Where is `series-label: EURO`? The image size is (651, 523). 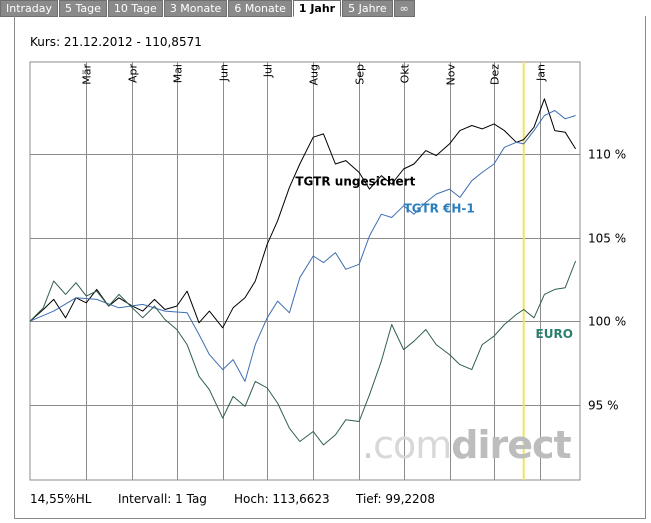 series-label: EURO is located at coordinates (554, 334).